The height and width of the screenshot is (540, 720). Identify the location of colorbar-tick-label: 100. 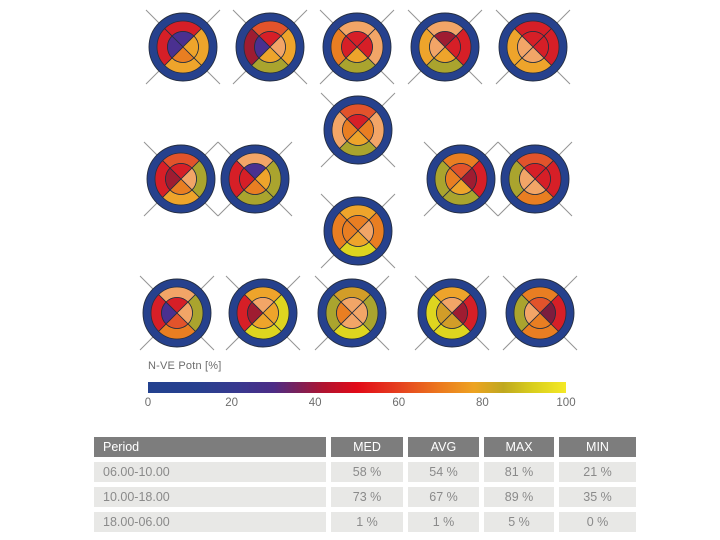
(566, 403).